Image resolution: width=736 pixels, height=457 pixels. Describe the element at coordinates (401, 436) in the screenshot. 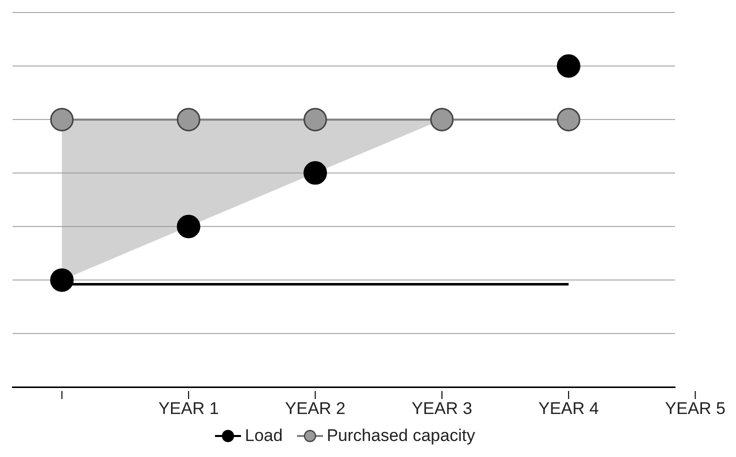

I see `legend-label: Purchased capacity` at that location.